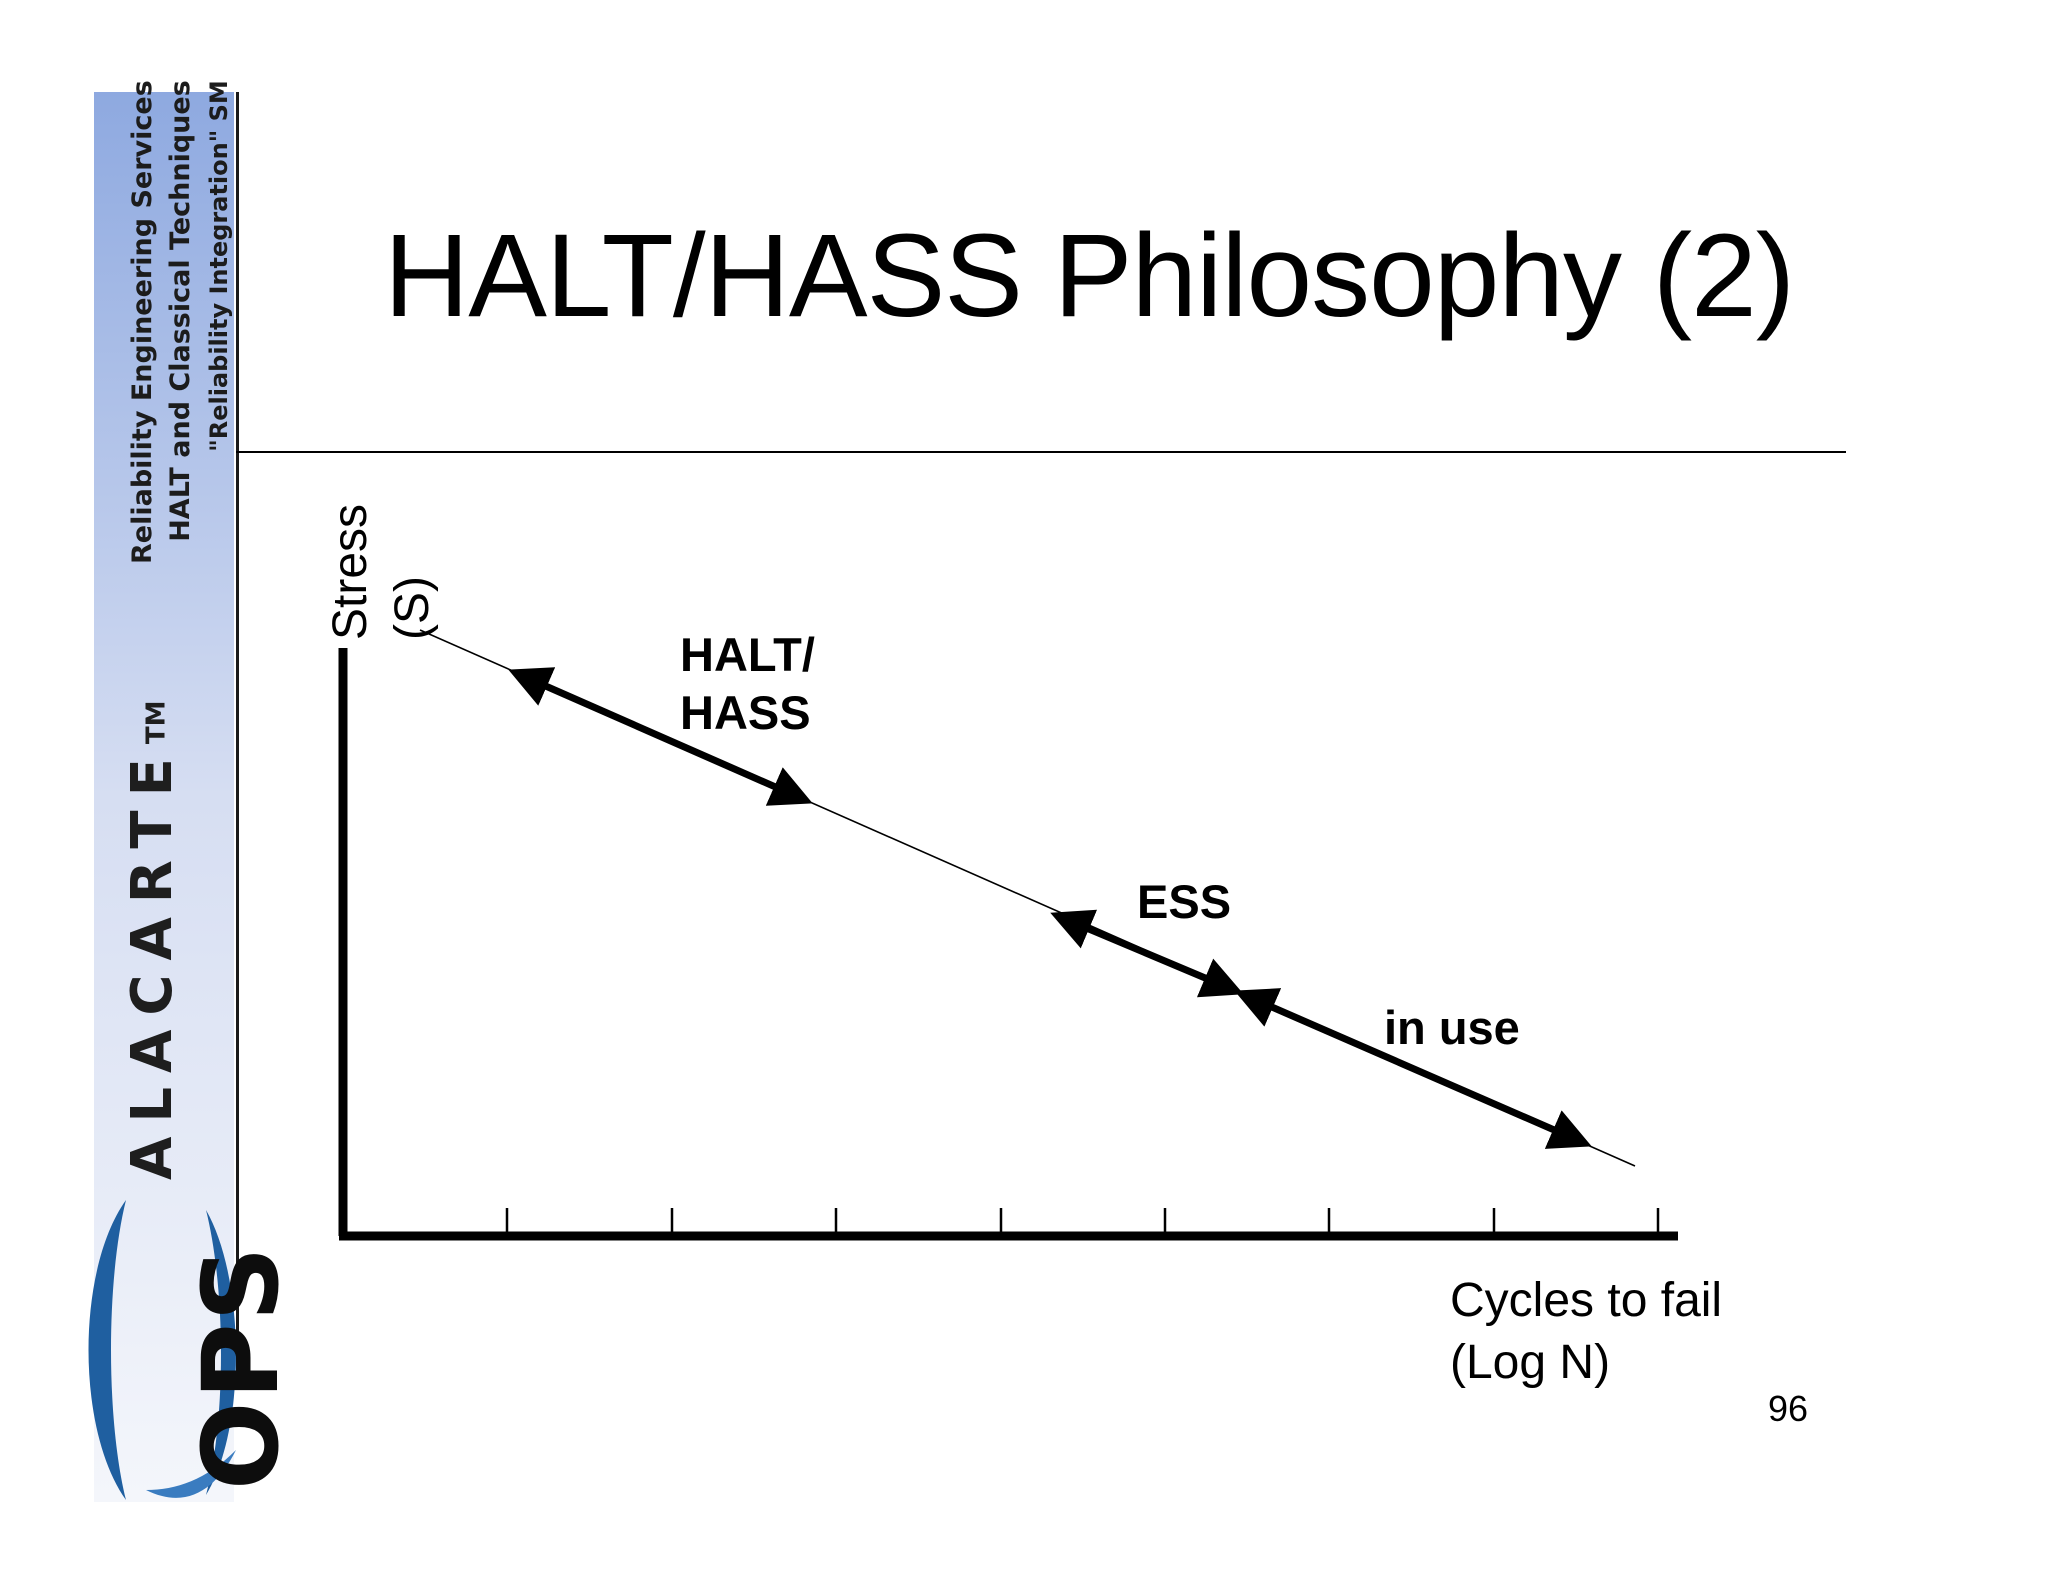 The width and height of the screenshot is (2048, 1582). I want to click on ess-label: ESS, so click(1184, 901).